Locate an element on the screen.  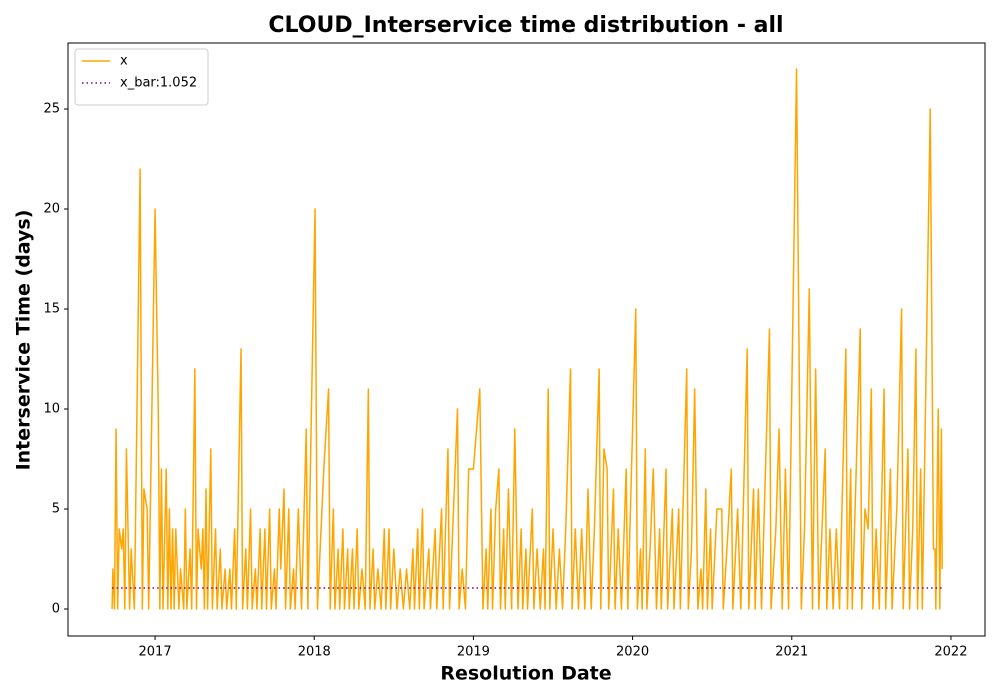
y-tick-label: 25 is located at coordinates (51, 109).